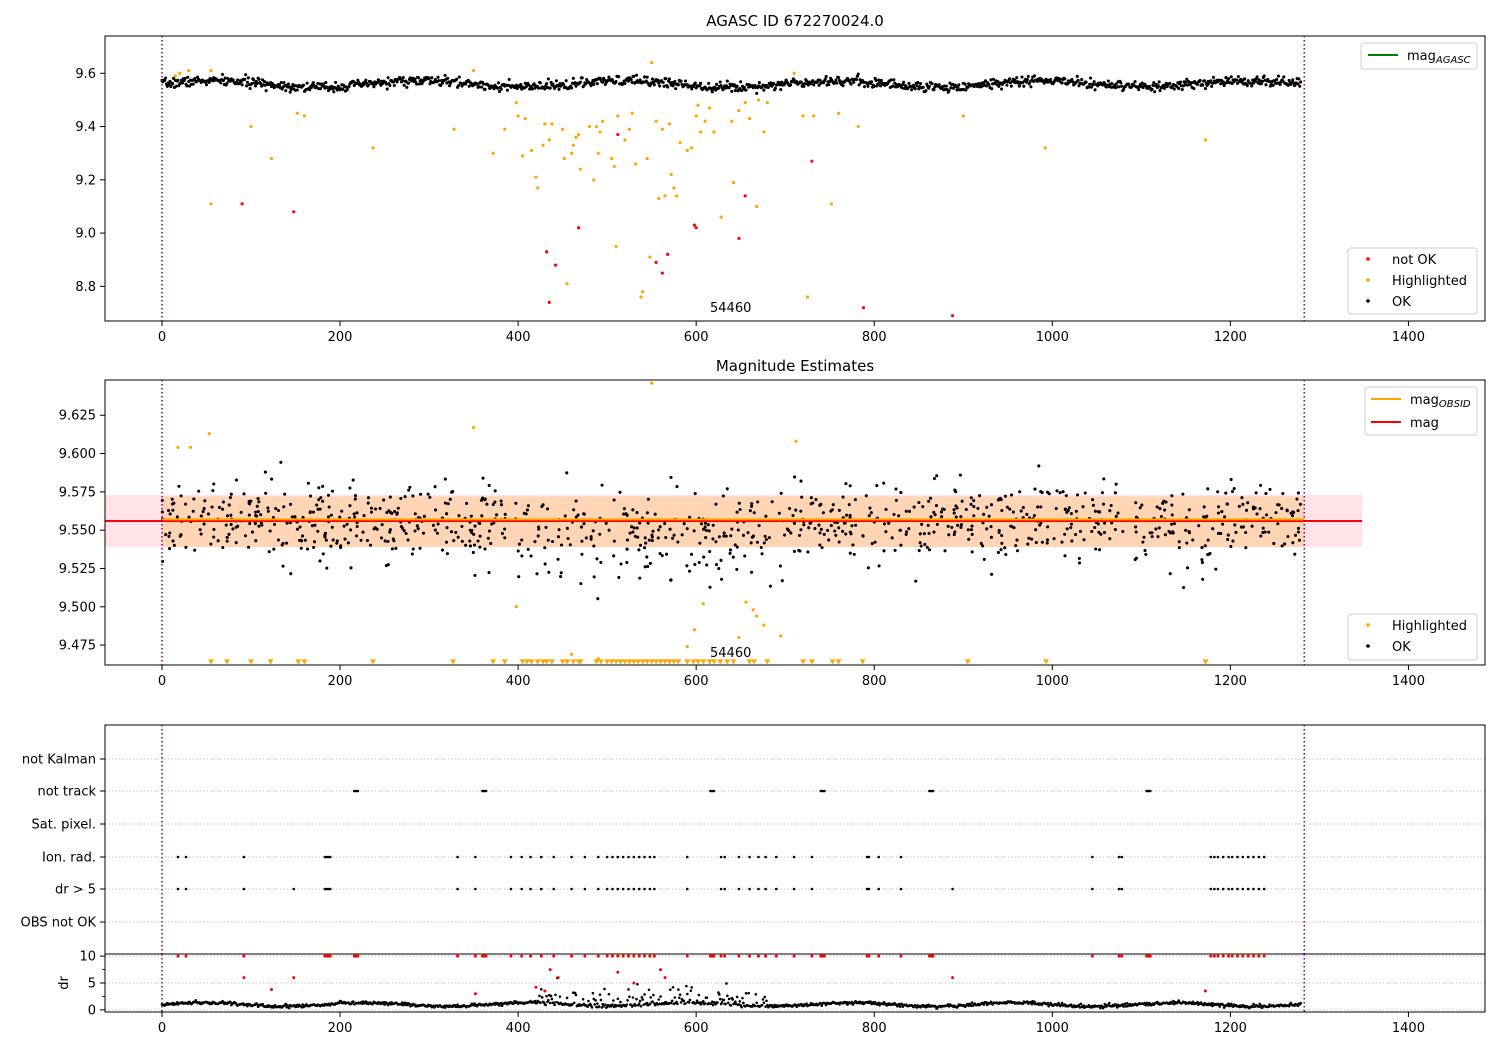 The image size is (1500, 1050). I want to click on y-tick-label: 0, so click(92, 1010).